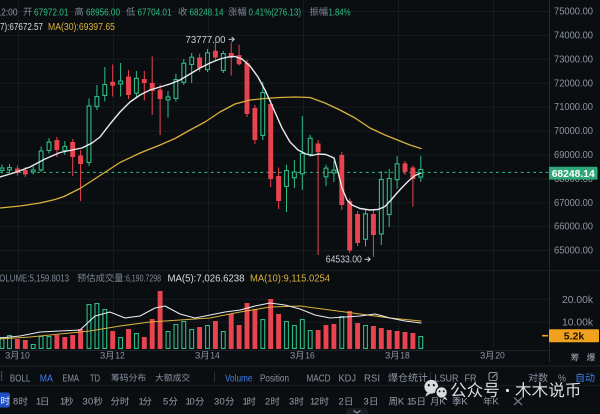  I want to click on svg-text: 64533.00, so click(344, 259).